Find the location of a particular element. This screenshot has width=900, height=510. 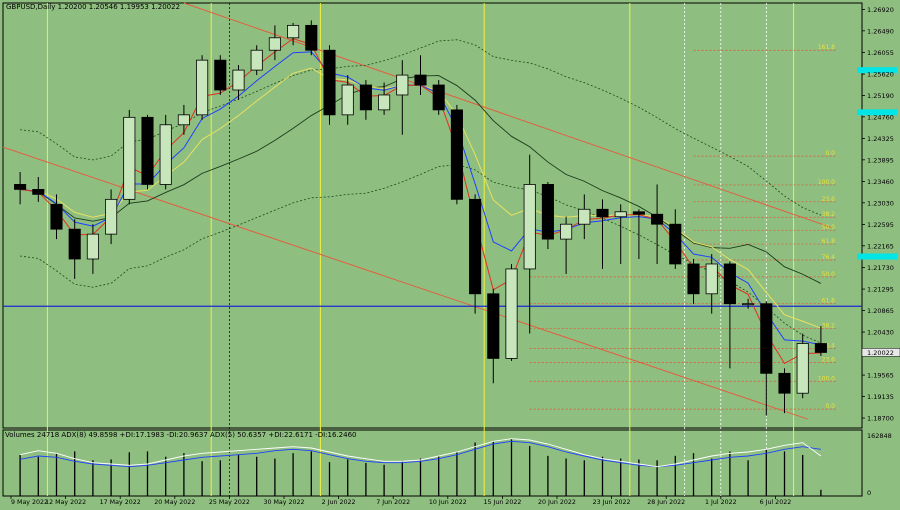

price-tick-label: 1.22165 is located at coordinates (880, 246).